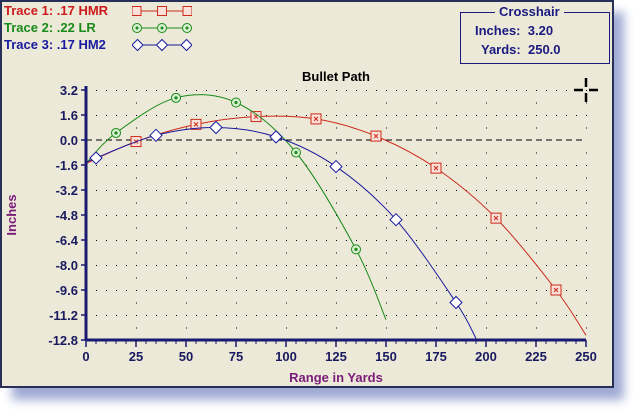 The height and width of the screenshot is (410, 634). Describe the element at coordinates (98, 27) in the screenshot. I see `legend-item-trace-2: Trace 2: .22 LR` at that location.